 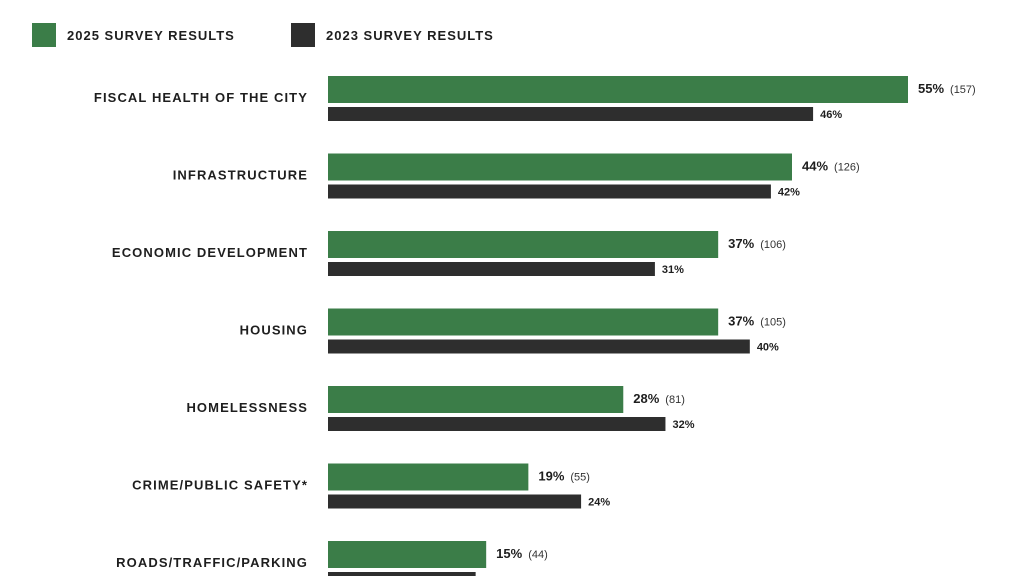 I want to click on count-label-2025: (106), so click(x=773, y=245).